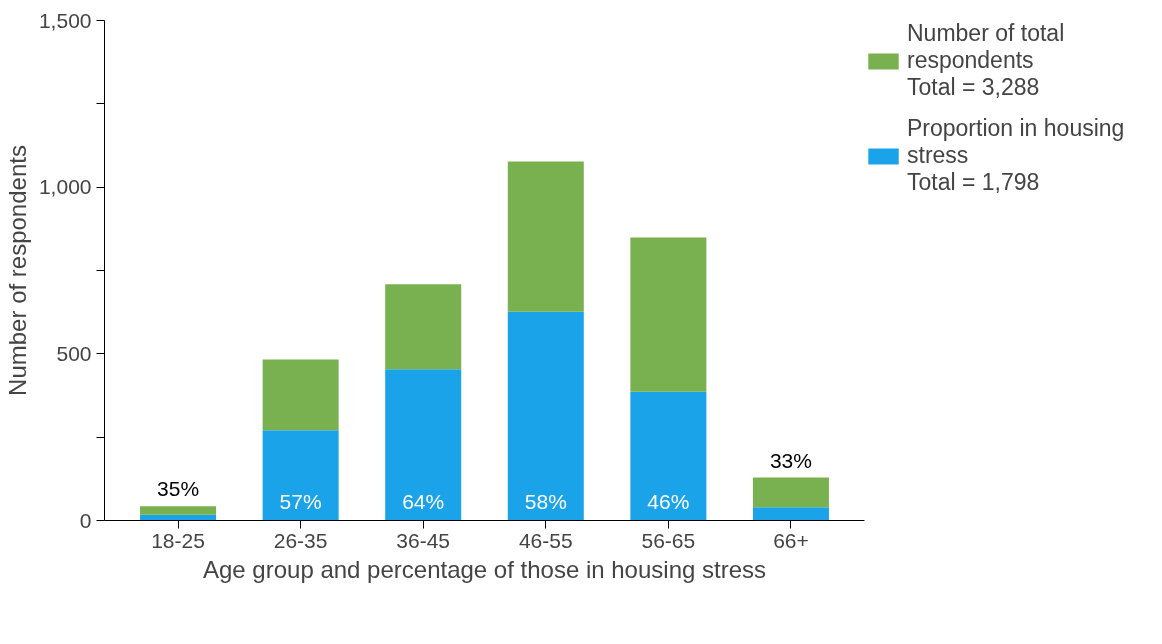 Image resolution: width=1162 pixels, height=644 pixels. I want to click on y-axis-title: Number of respondents, so click(17, 270).